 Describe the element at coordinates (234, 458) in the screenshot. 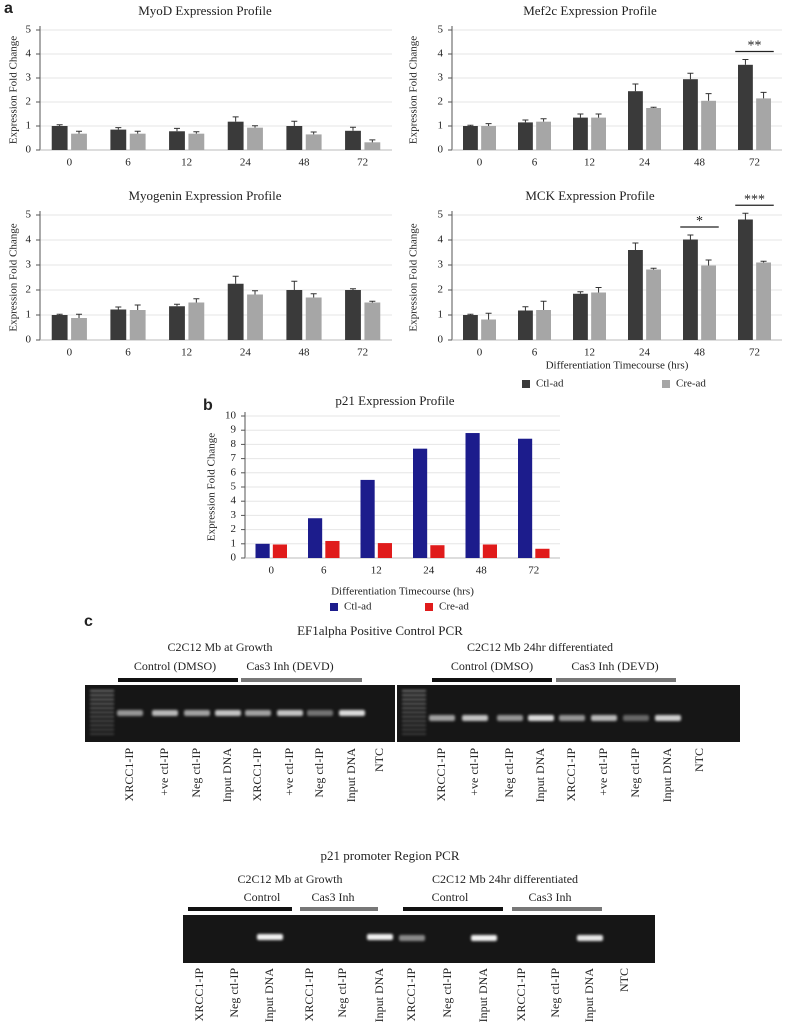

I see `y-tick-label: 7` at that location.